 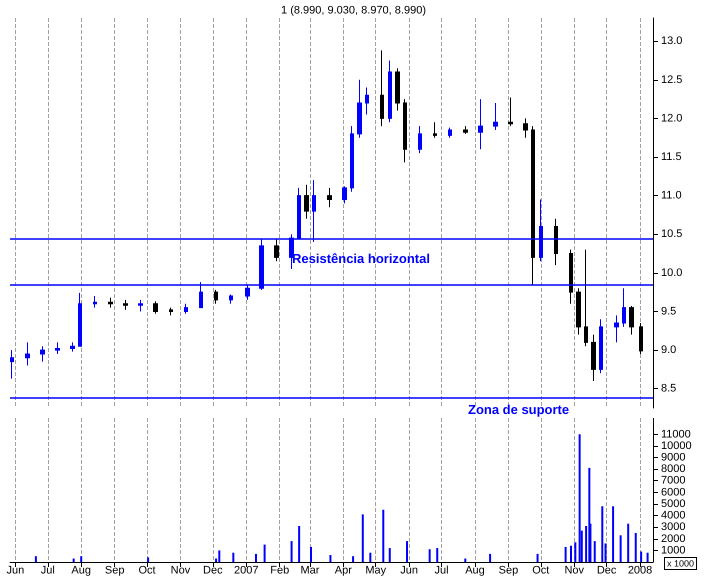 I want to click on y-tick-label: 9.0, so click(x=668, y=350).